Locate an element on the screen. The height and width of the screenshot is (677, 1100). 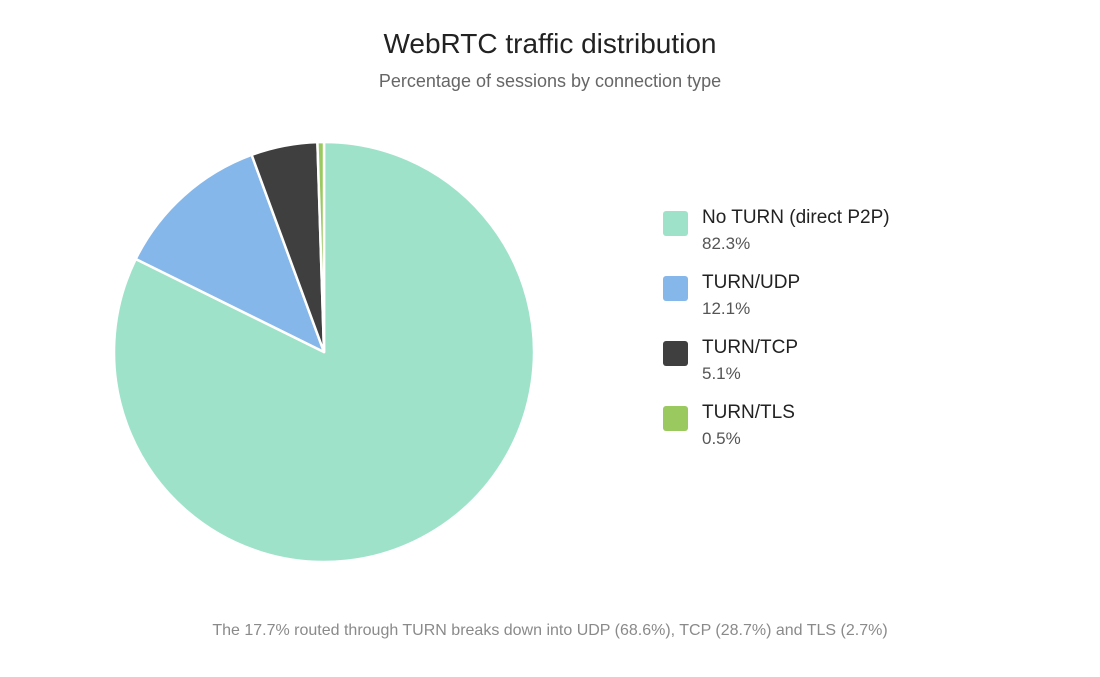
legend-label: TURN/TCP is located at coordinates (750, 347).